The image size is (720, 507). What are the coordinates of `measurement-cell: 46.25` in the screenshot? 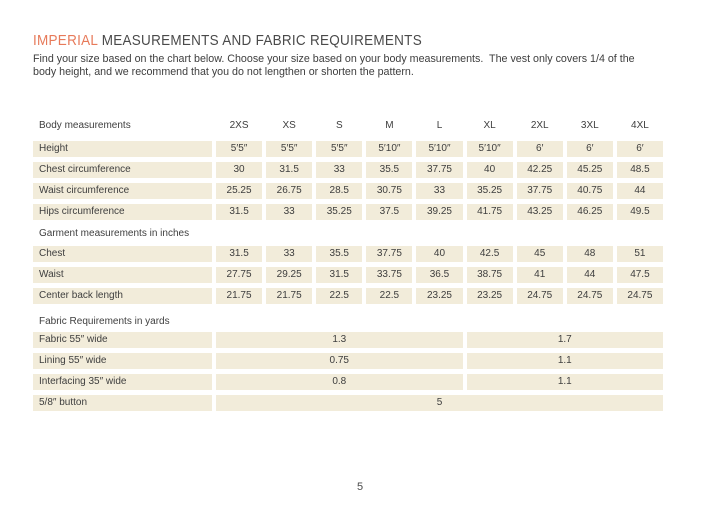 It's located at (589, 211).